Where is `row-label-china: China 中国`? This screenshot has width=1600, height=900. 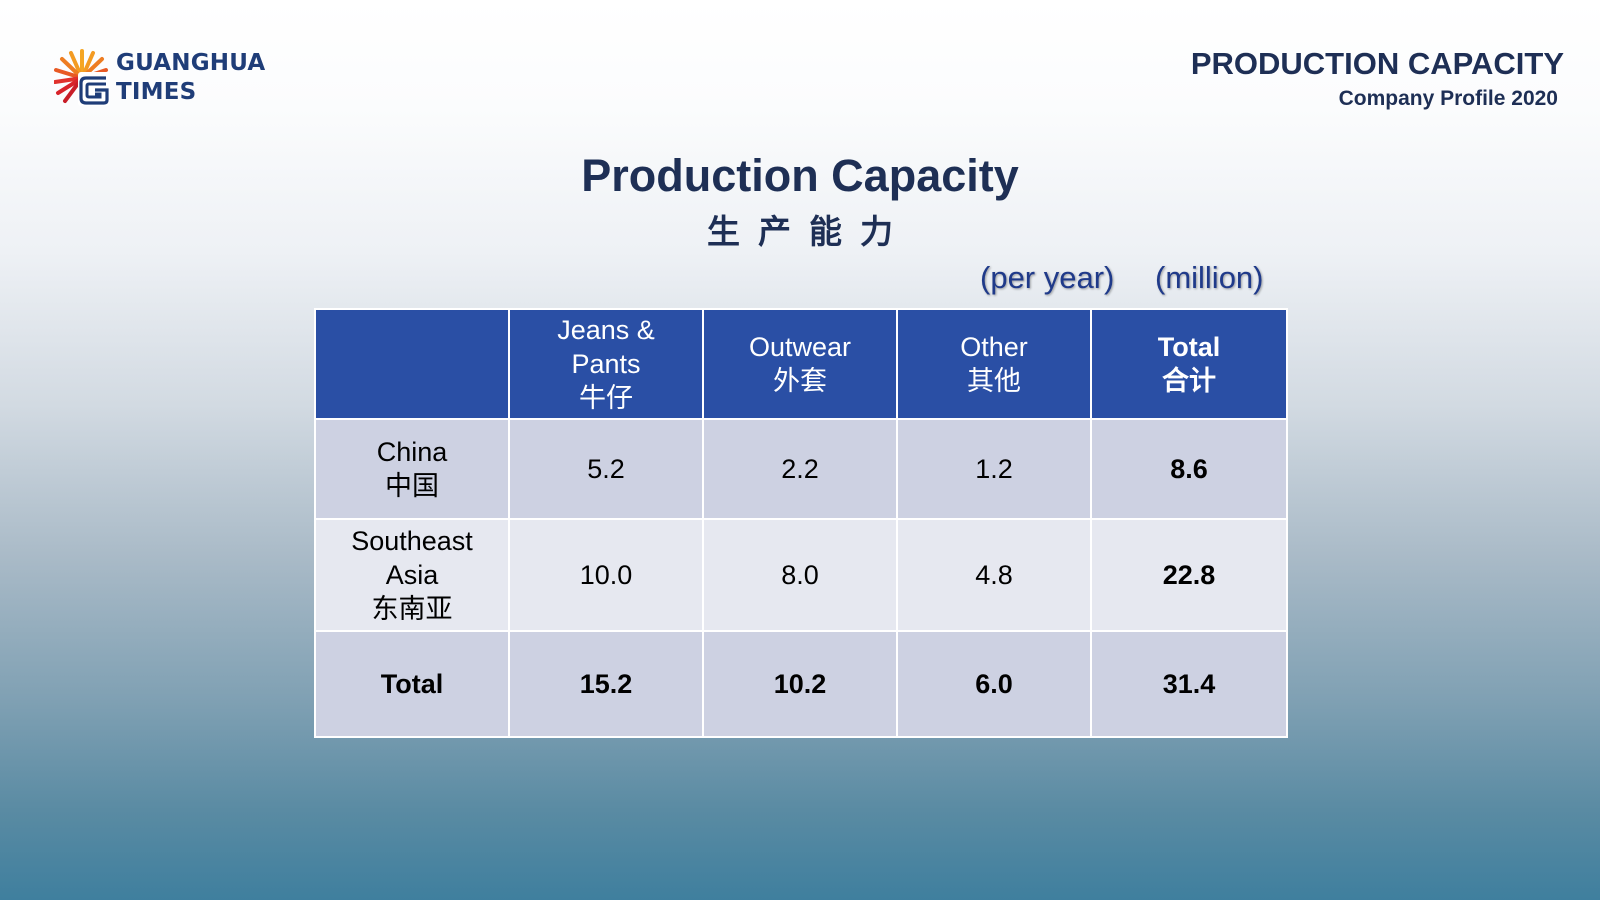 row-label-china: China 中国 is located at coordinates (412, 469).